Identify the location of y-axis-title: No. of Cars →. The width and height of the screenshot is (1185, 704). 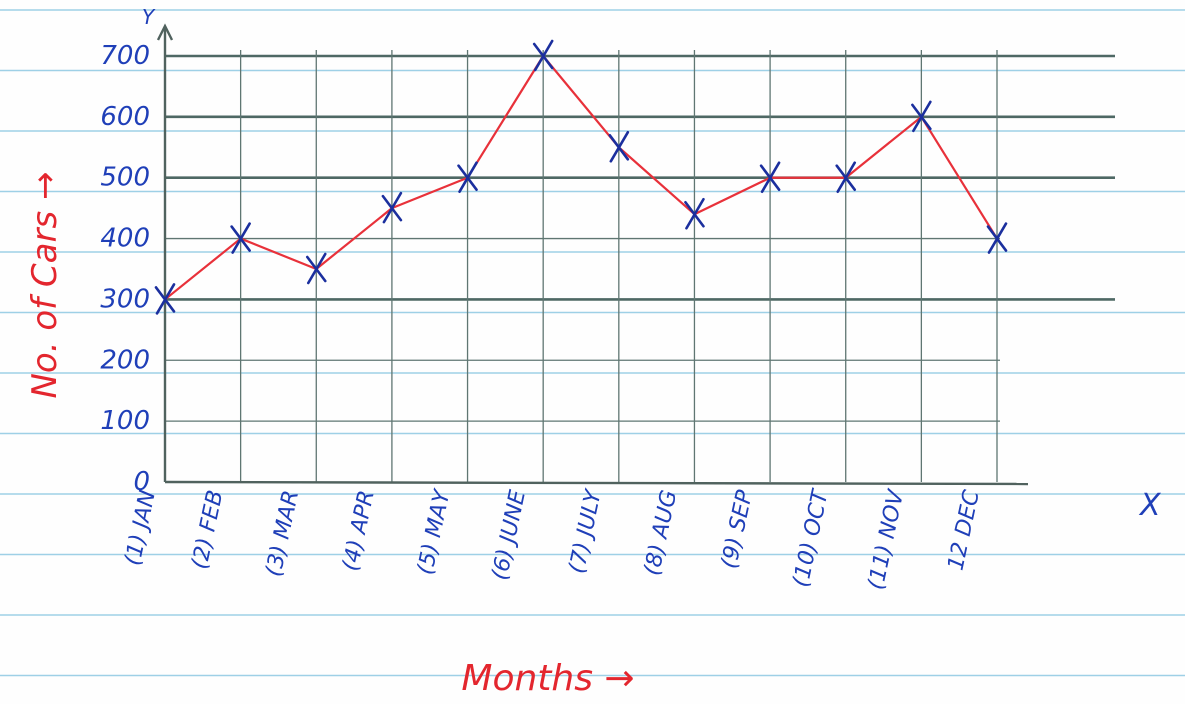
(45, 285).